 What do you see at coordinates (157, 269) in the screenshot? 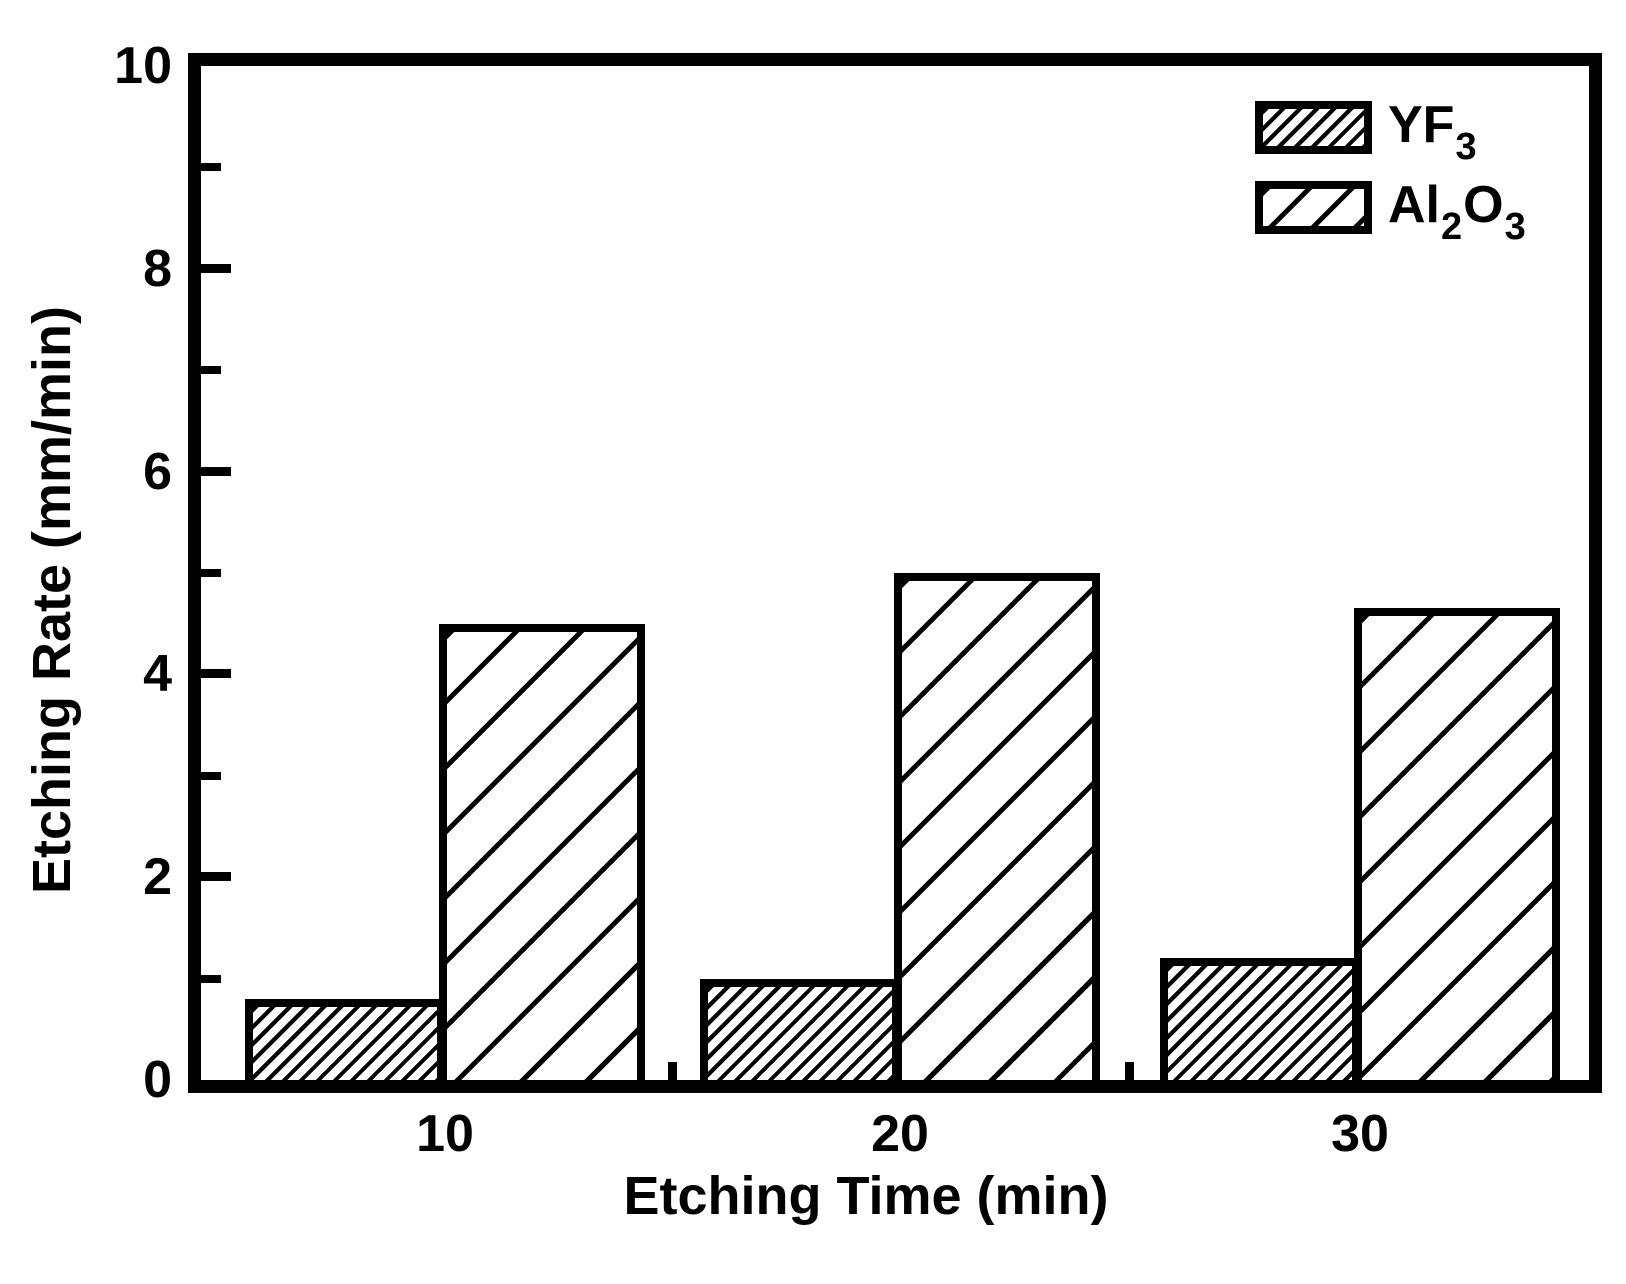
I see `y-tick-label: 8` at bounding box center [157, 269].